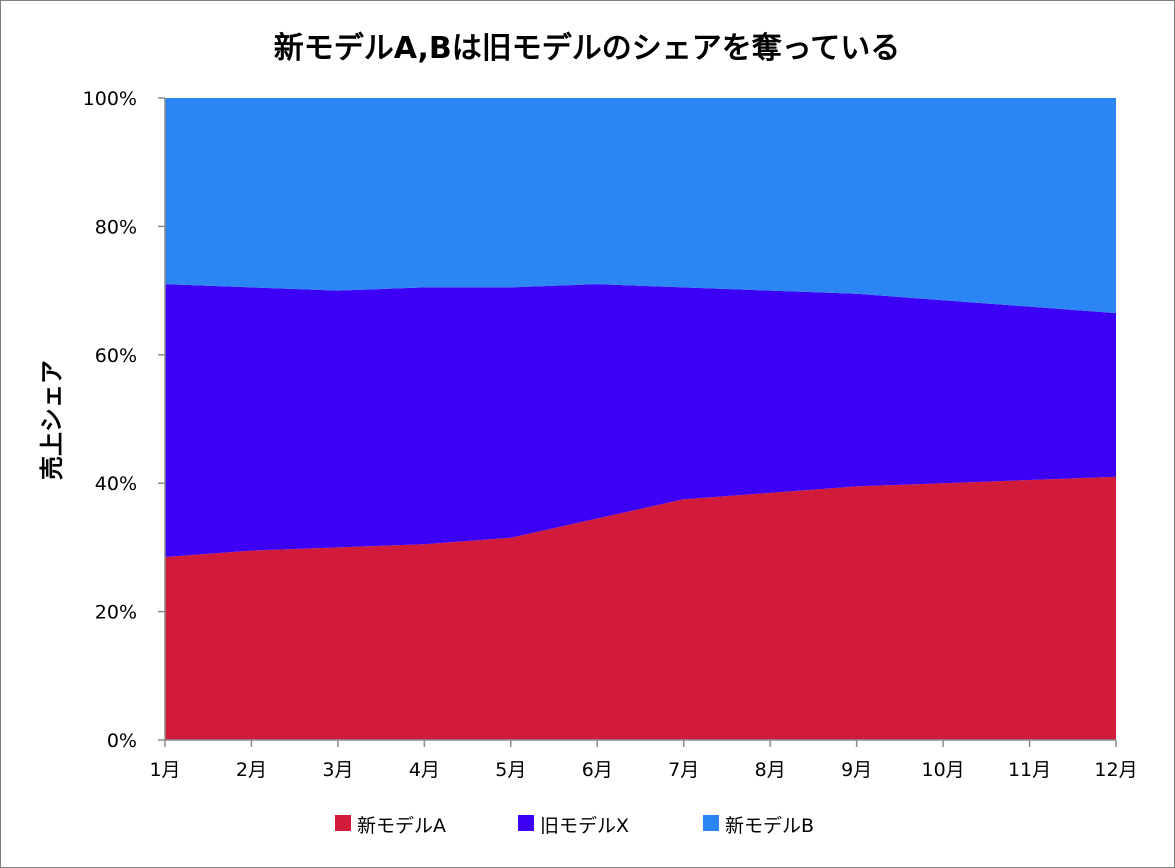  Describe the element at coordinates (116, 613) in the screenshot. I see `y-tick-label: 20%` at that location.